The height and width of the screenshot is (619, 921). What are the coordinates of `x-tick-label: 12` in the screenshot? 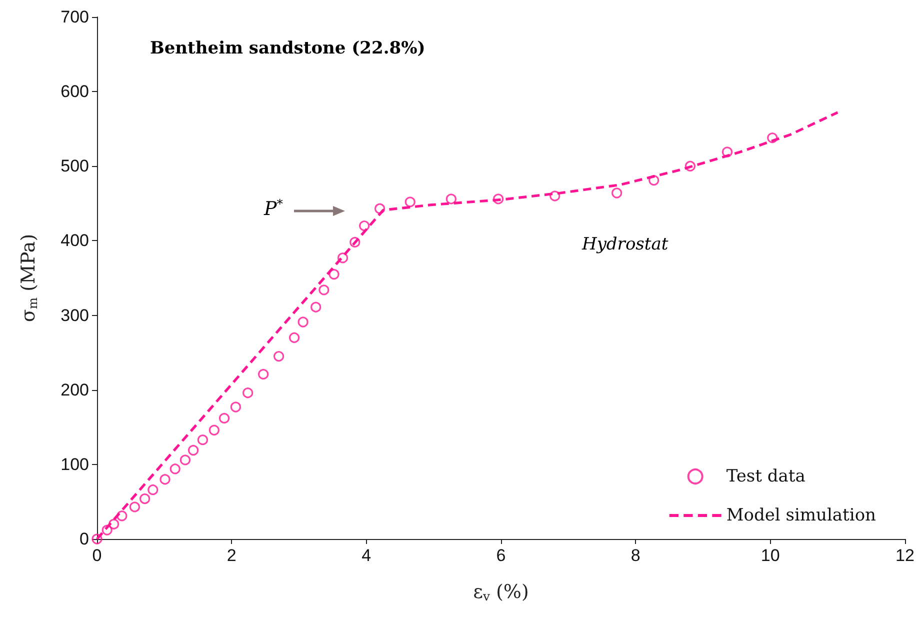 It's located at (905, 555).